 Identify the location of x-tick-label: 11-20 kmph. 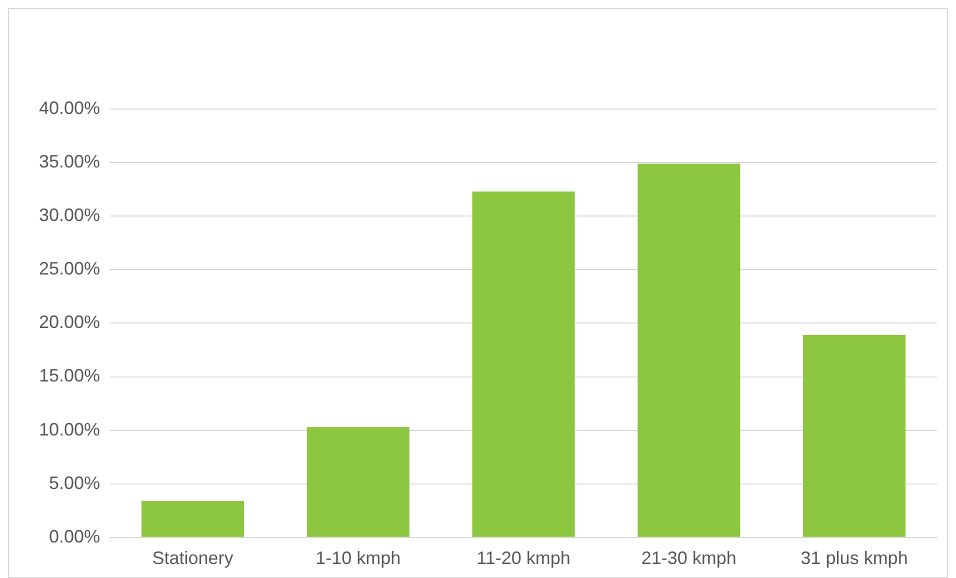
(523, 558).